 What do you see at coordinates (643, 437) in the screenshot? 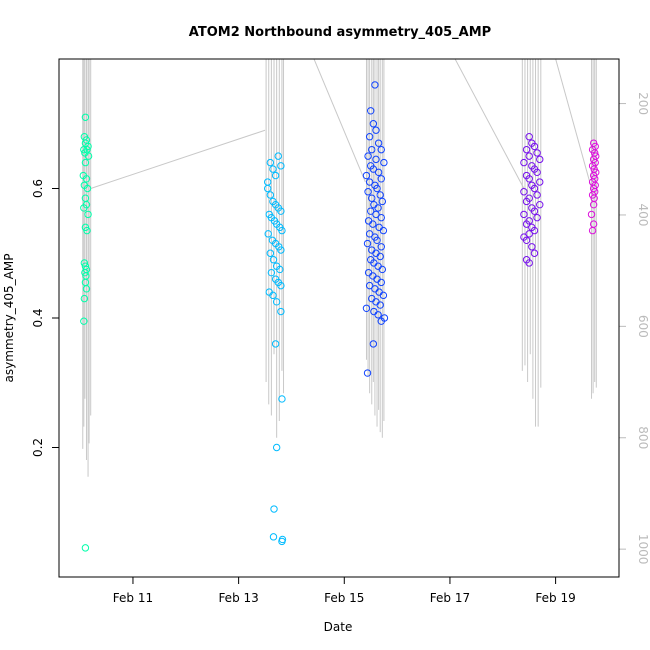
I see `y2-tick-label: 800` at bounding box center [643, 437].